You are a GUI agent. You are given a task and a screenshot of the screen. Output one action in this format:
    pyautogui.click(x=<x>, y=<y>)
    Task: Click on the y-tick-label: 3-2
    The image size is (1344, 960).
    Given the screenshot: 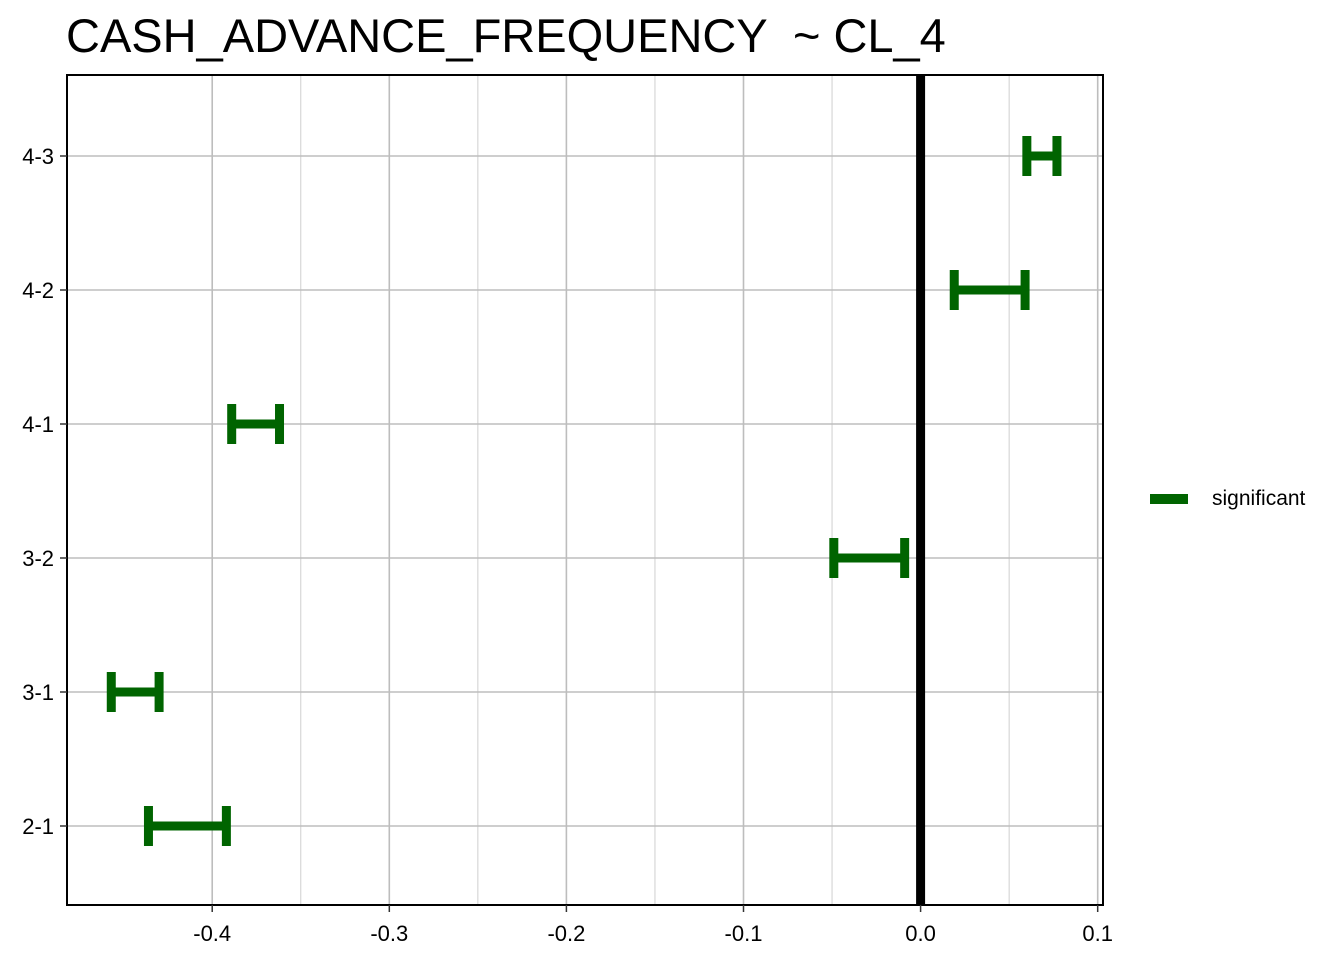 What is the action you would take?
    pyautogui.click(x=38, y=558)
    